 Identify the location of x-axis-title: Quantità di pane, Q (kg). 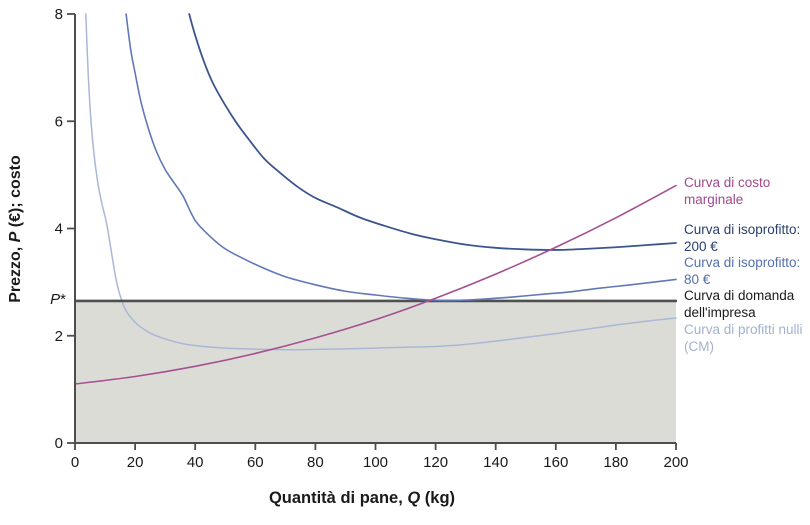
(362, 498).